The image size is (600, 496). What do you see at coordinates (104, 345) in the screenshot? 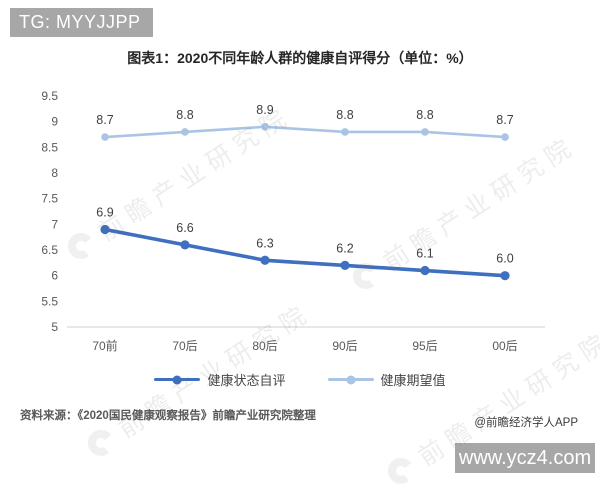
I see `x-category-label: 70前` at bounding box center [104, 345].